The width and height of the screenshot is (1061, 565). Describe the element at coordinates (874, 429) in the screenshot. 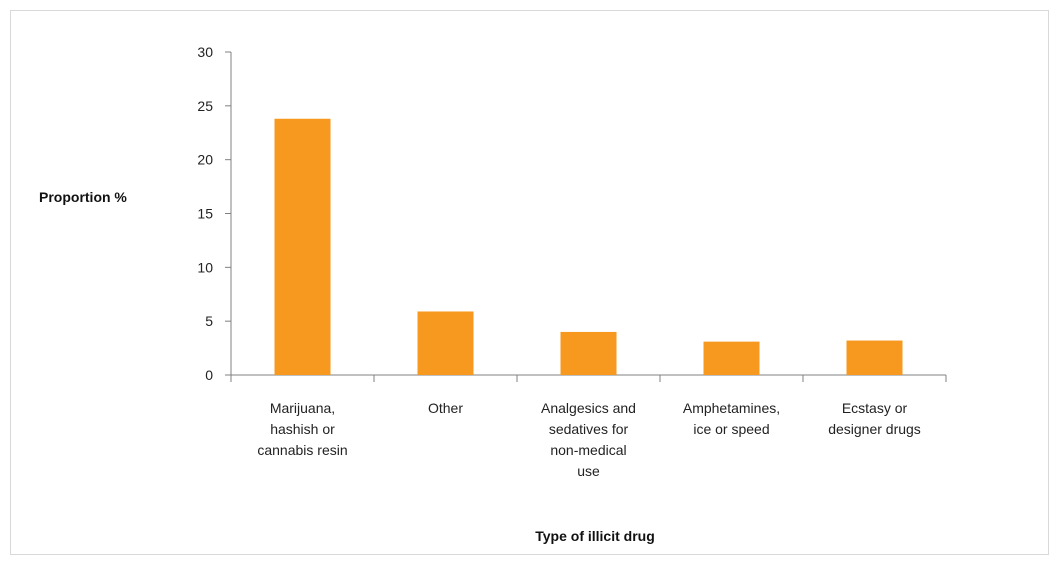

I see `x-category-label-line: designer drugs` at that location.